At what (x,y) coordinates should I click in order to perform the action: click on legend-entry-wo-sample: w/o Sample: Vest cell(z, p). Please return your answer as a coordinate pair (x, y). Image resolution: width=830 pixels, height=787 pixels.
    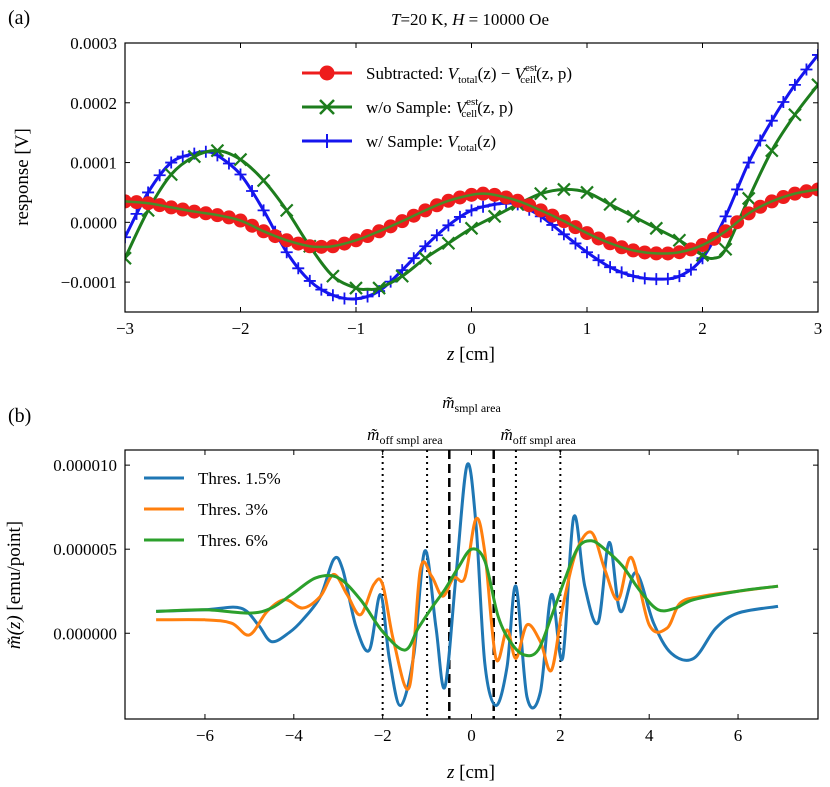
    Looking at the image, I should click on (407, 108).